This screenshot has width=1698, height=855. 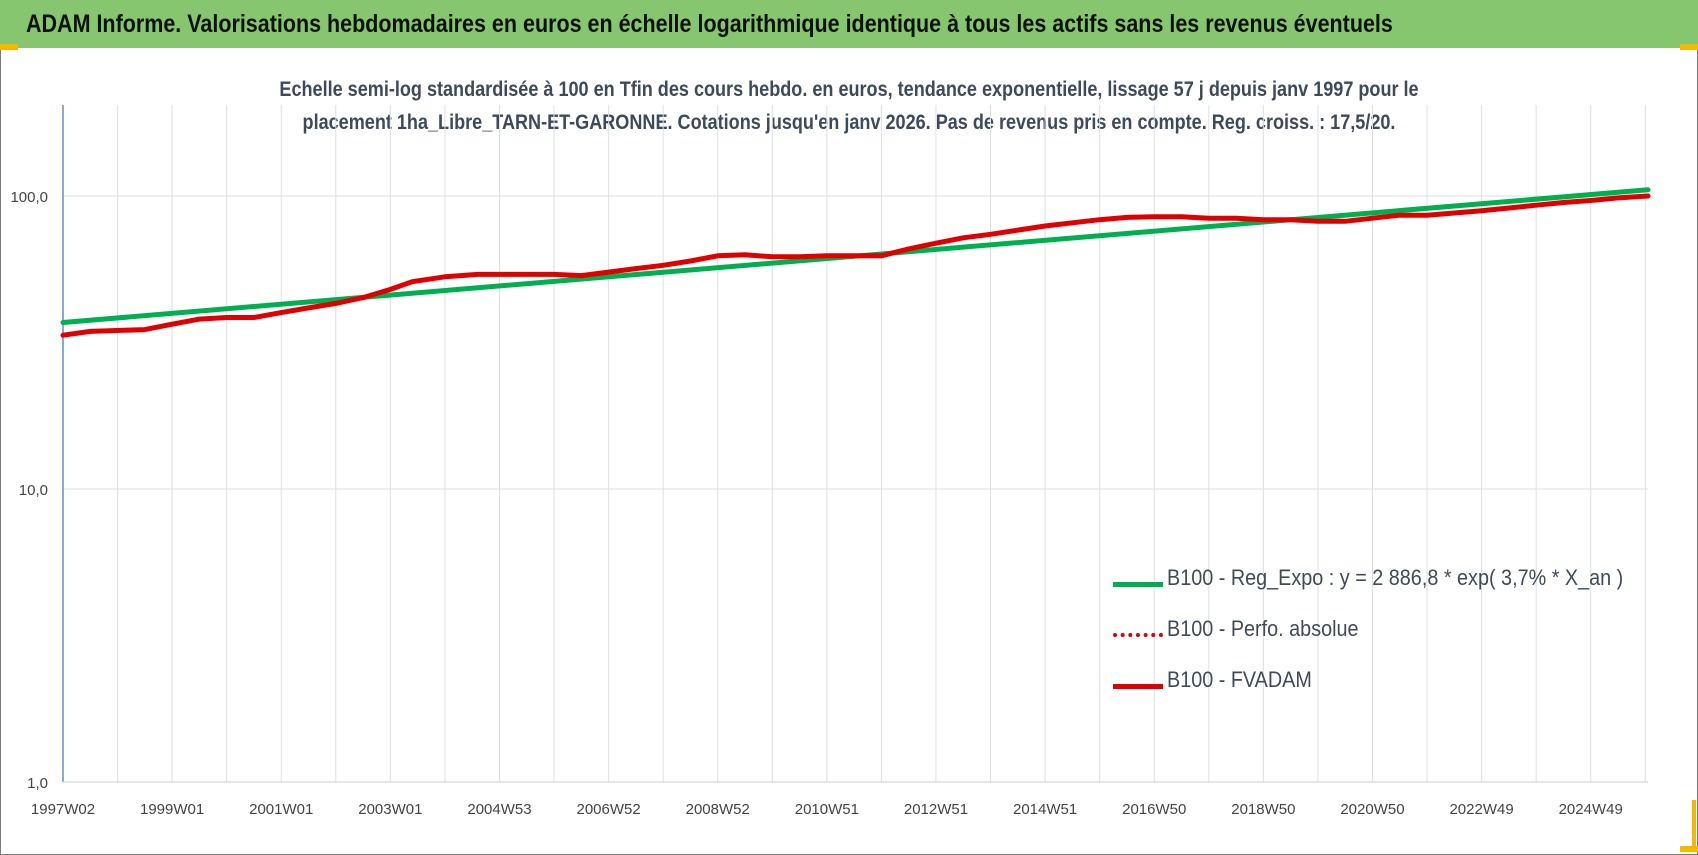 What do you see at coordinates (1239, 679) in the screenshot?
I see `legend-label: B100 - FVADAM` at bounding box center [1239, 679].